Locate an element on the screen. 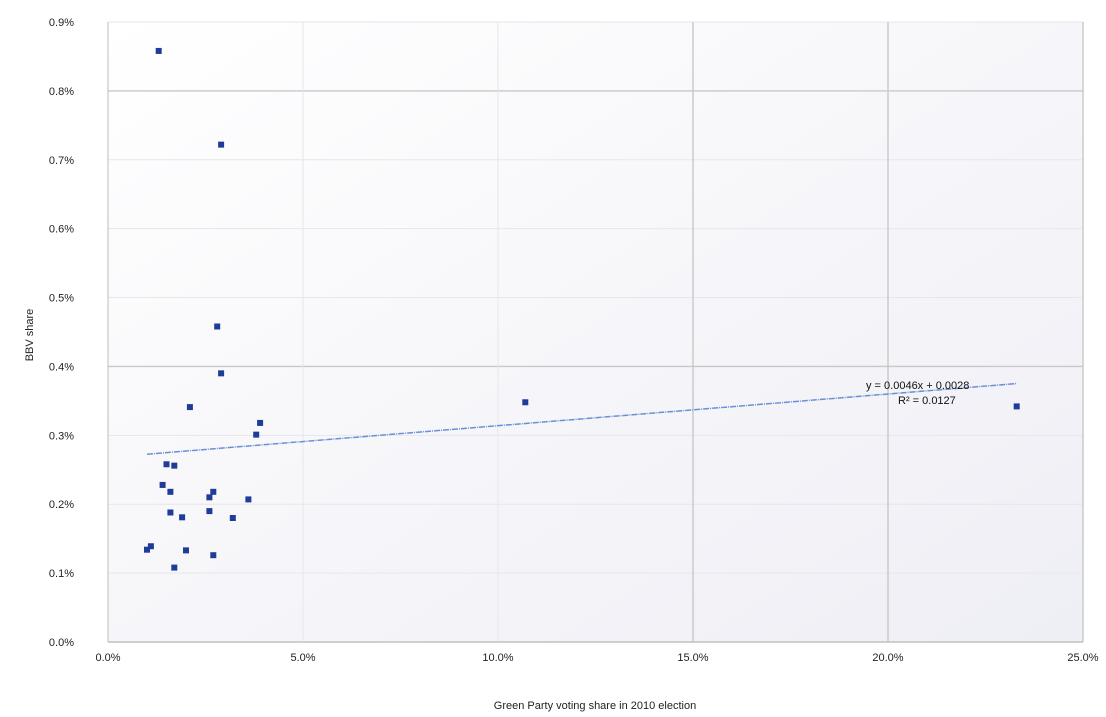 The image size is (1106, 717). x-tick-label: 10.0% is located at coordinates (497, 658).